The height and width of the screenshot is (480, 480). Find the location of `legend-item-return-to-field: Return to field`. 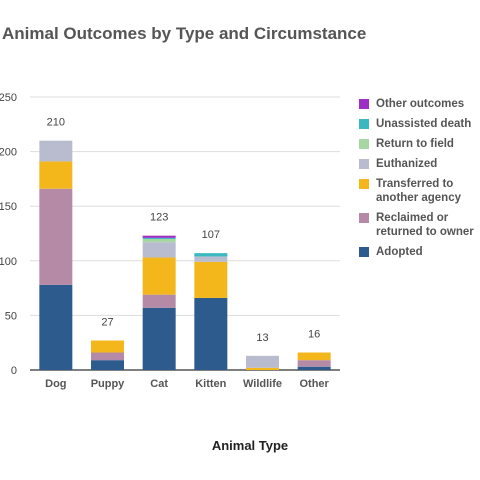

legend-item-return-to-field: Return to field is located at coordinates (419, 144).